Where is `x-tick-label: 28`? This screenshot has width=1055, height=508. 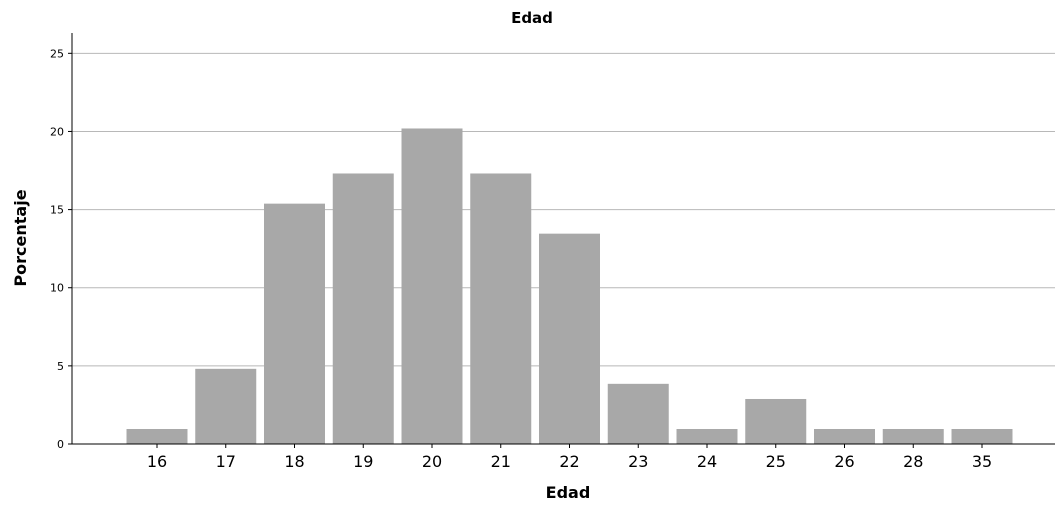 x-tick-label: 28 is located at coordinates (913, 461).